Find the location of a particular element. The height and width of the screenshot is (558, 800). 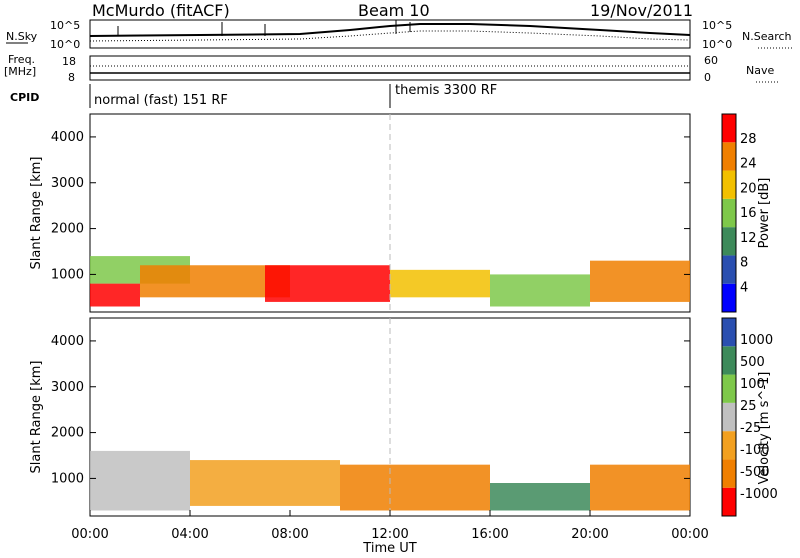

colorbar-tick-label: 24 is located at coordinates (748, 164).